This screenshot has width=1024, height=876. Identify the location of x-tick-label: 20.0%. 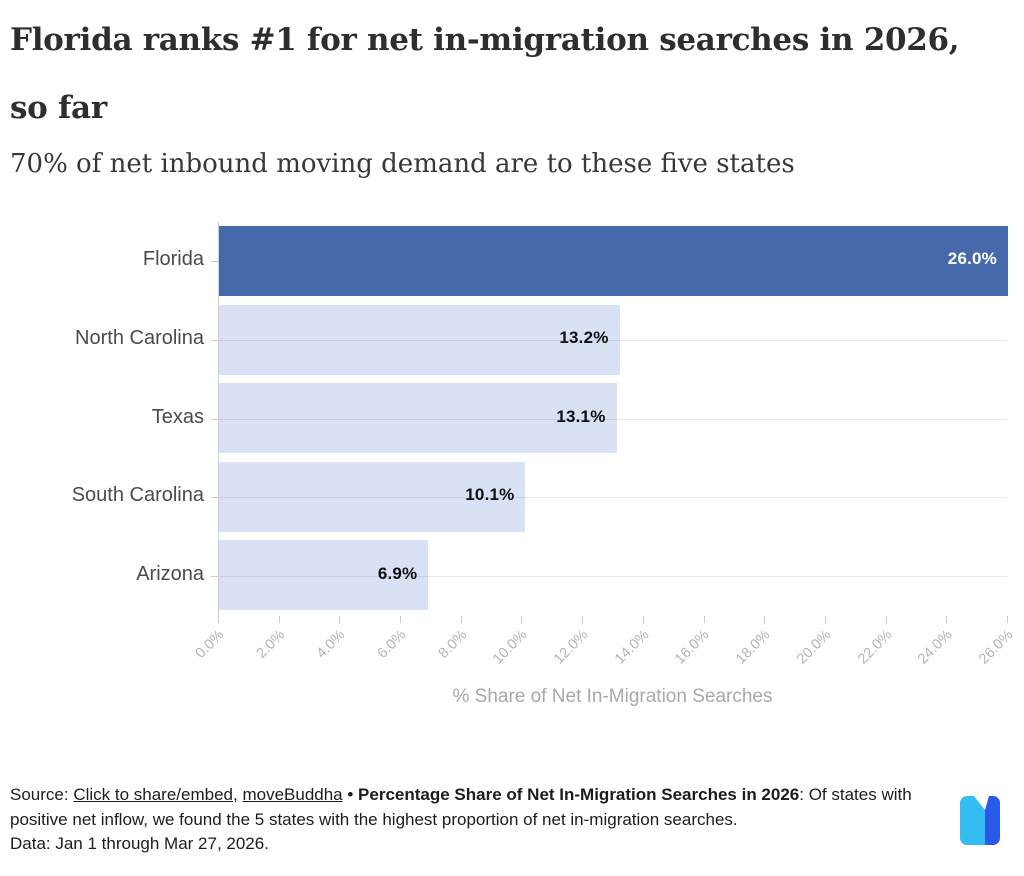
(814, 647).